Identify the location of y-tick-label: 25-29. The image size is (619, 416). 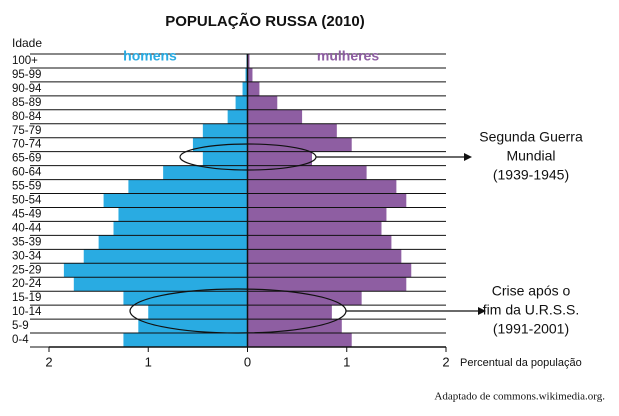
(26, 270).